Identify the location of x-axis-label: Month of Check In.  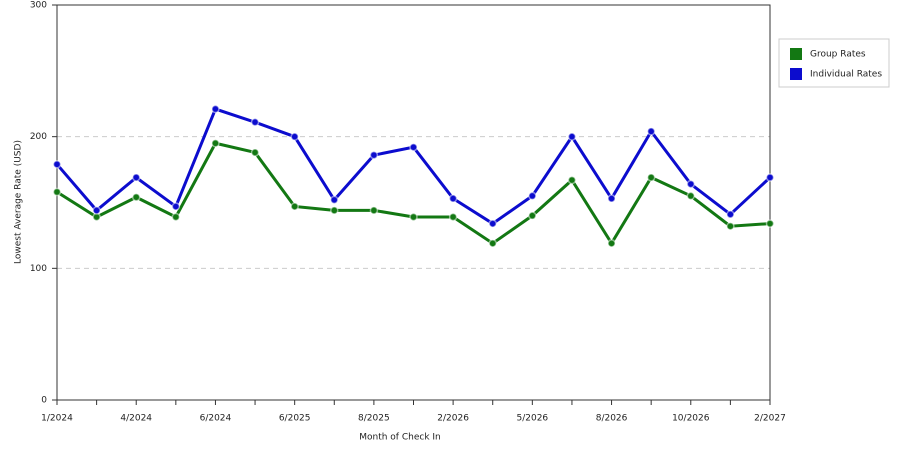
(400, 438).